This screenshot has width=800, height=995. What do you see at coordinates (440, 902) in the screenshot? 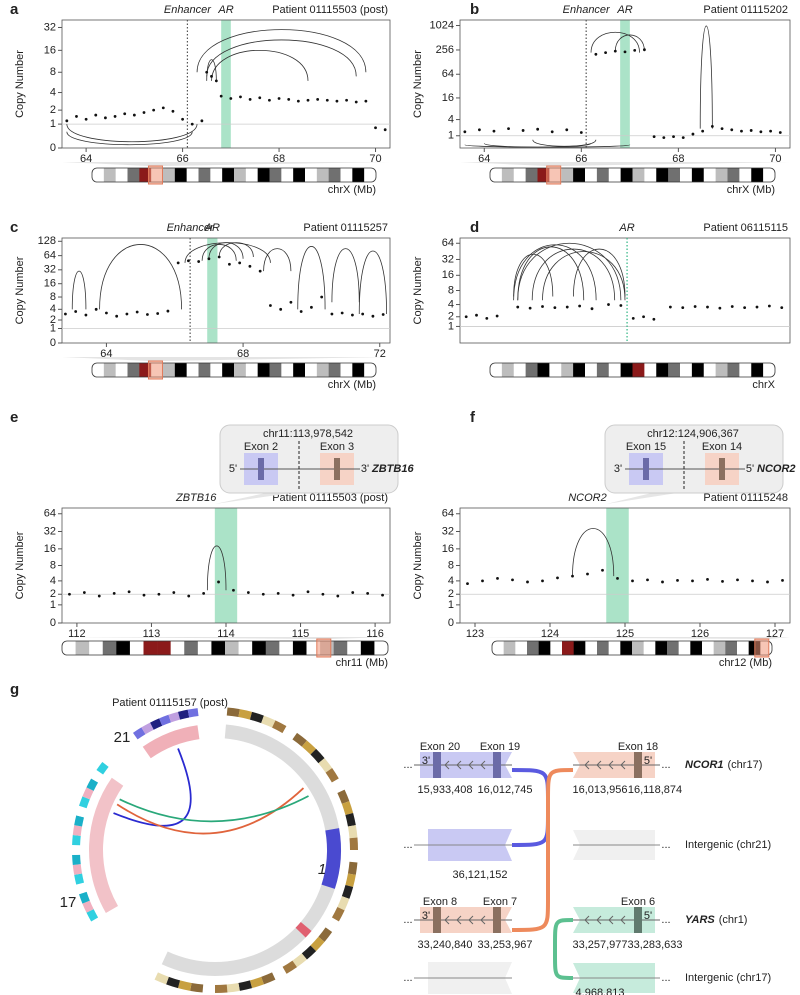
I see `exon-label: Exon 8` at bounding box center [440, 902].